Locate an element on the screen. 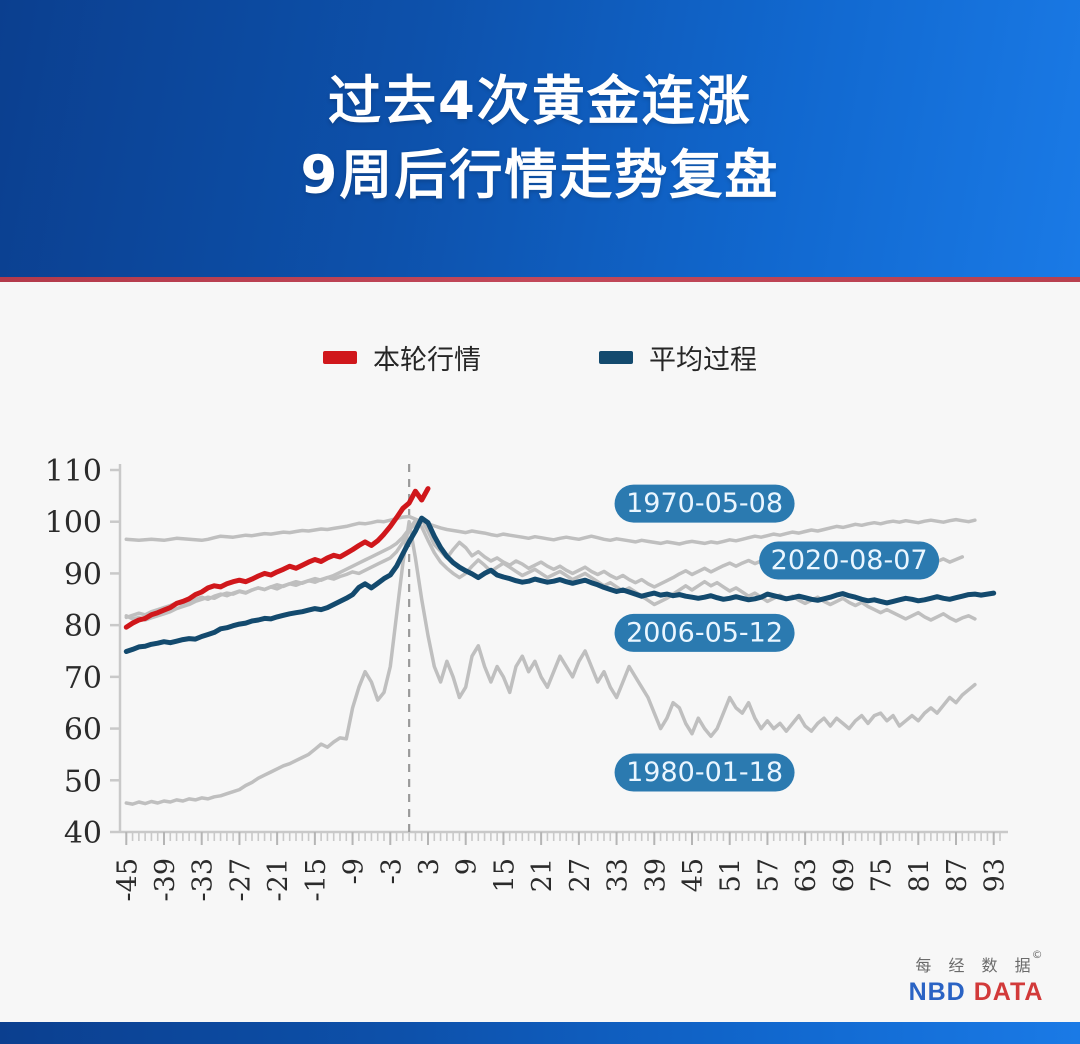 The image size is (1080, 1044). footer-brand: NBD DATA is located at coordinates (976, 992).